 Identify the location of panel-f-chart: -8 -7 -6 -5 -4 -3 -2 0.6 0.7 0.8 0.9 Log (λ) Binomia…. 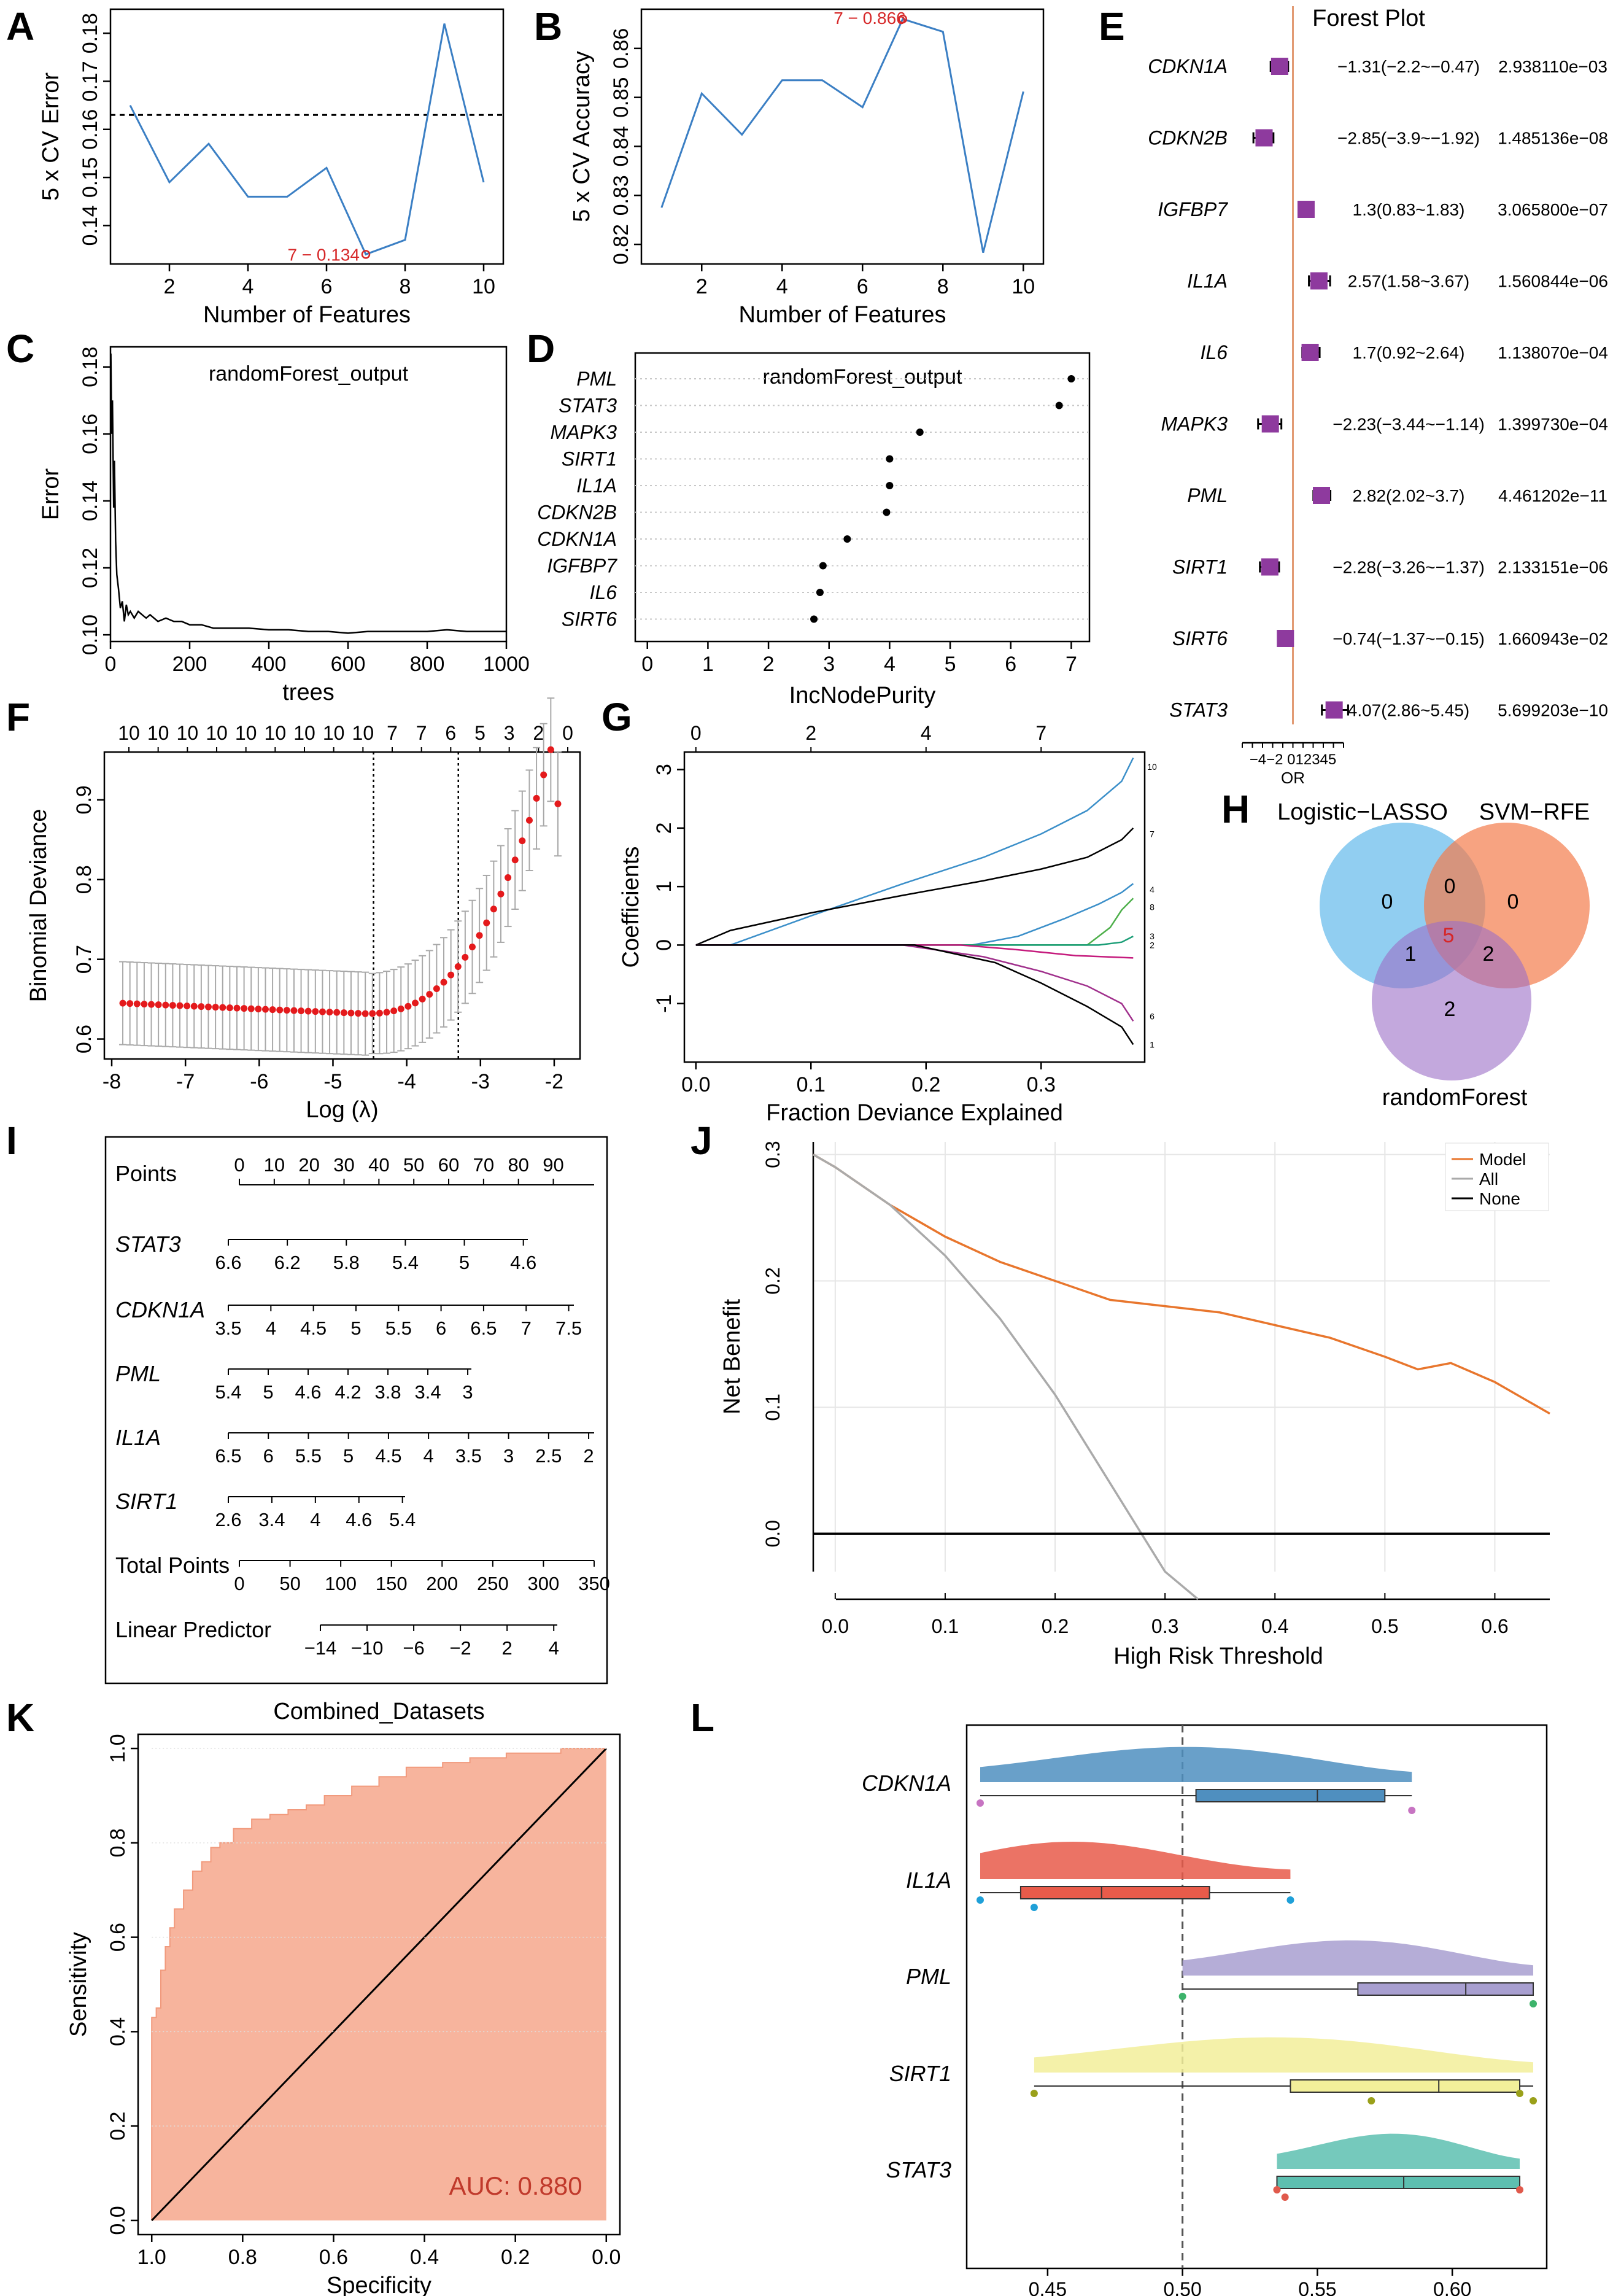
(303, 910).